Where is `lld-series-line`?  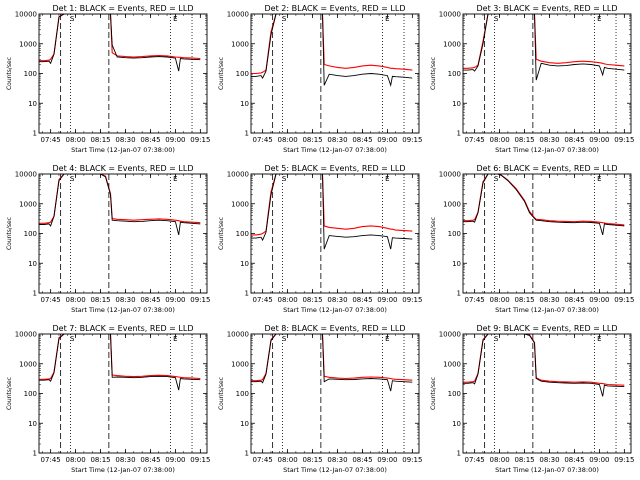
lld-series-line is located at coordinates (332, 205).